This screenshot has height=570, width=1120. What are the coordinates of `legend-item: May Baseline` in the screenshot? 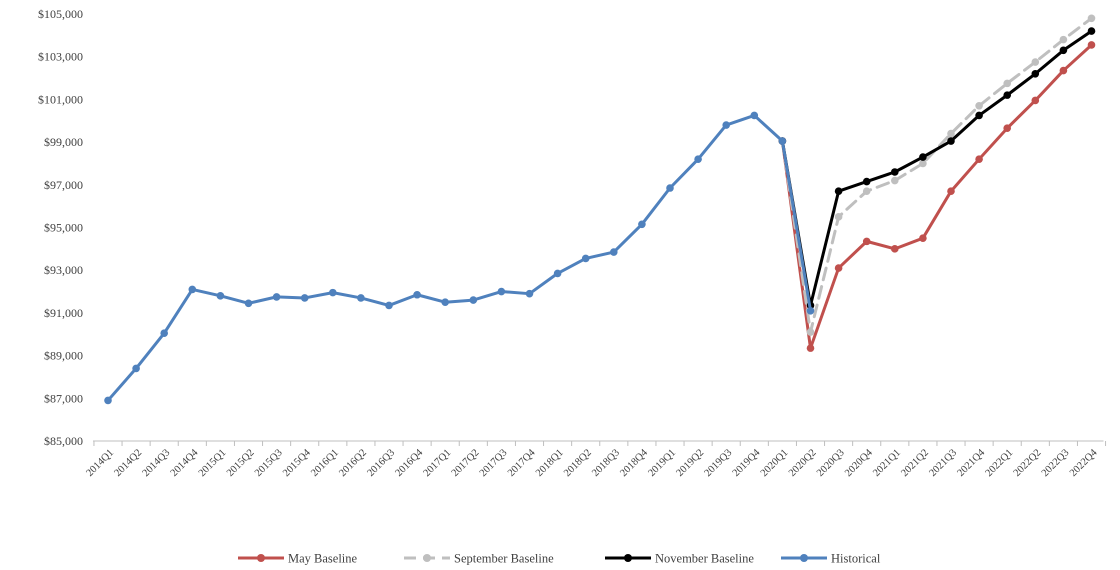 It's located at (298, 559).